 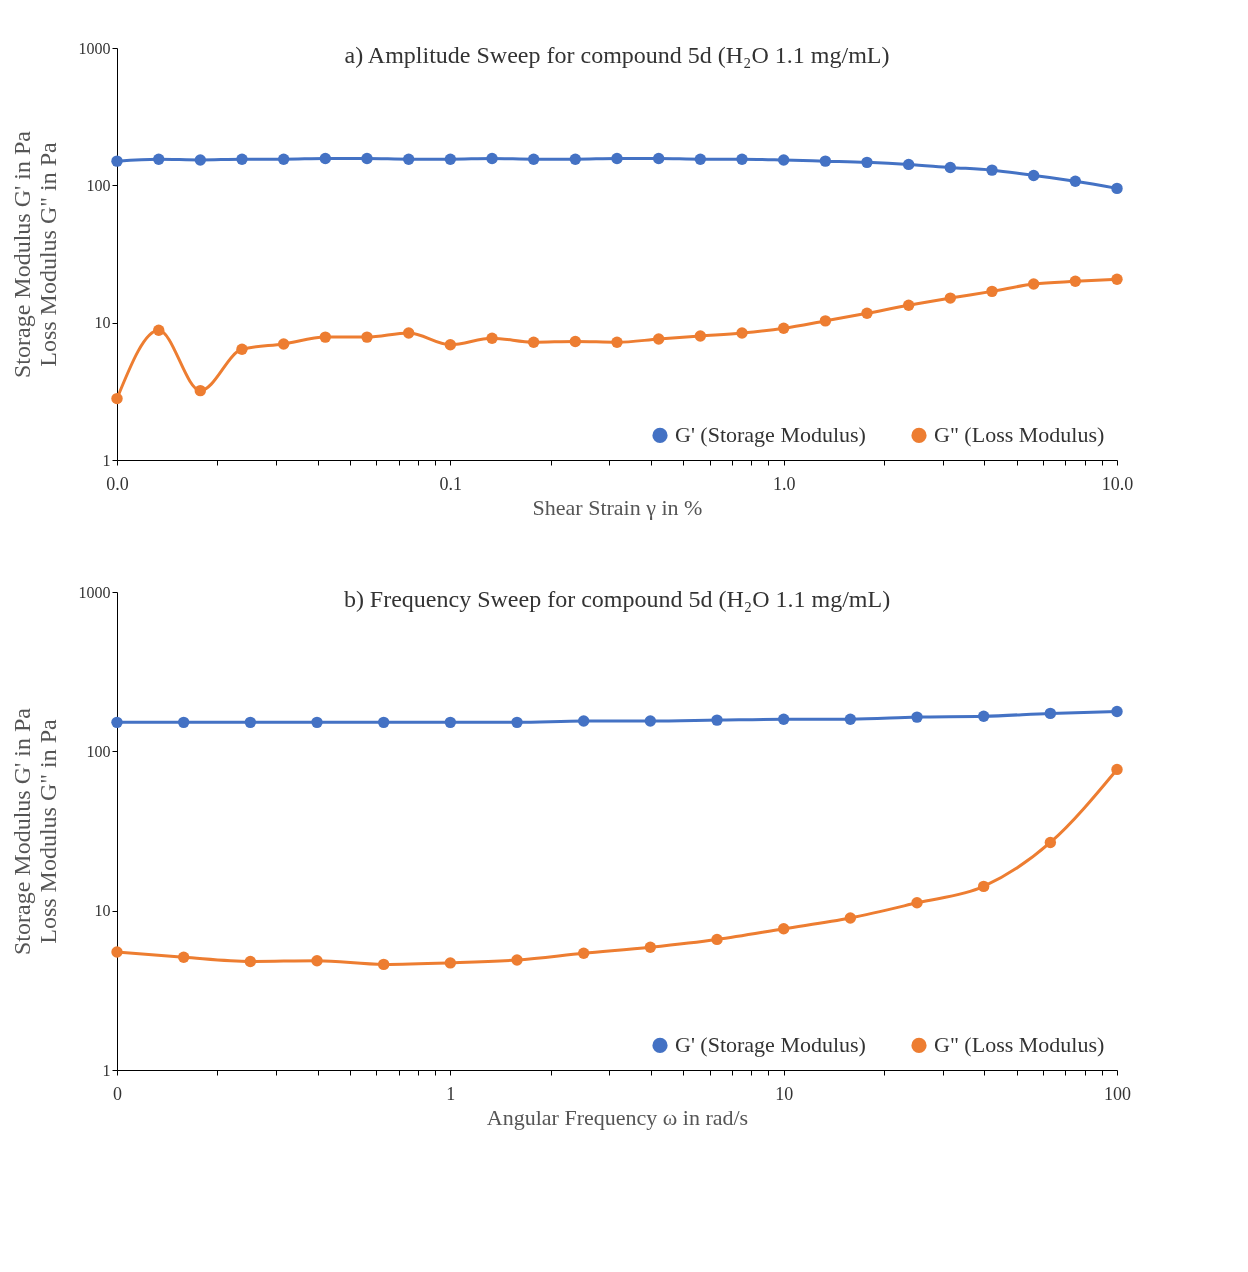 What do you see at coordinates (617, 599) in the screenshot?
I see `chart-title: b) Frequency Sweep for compound 5d (H₂O 1.1 mg/mL)` at bounding box center [617, 599].